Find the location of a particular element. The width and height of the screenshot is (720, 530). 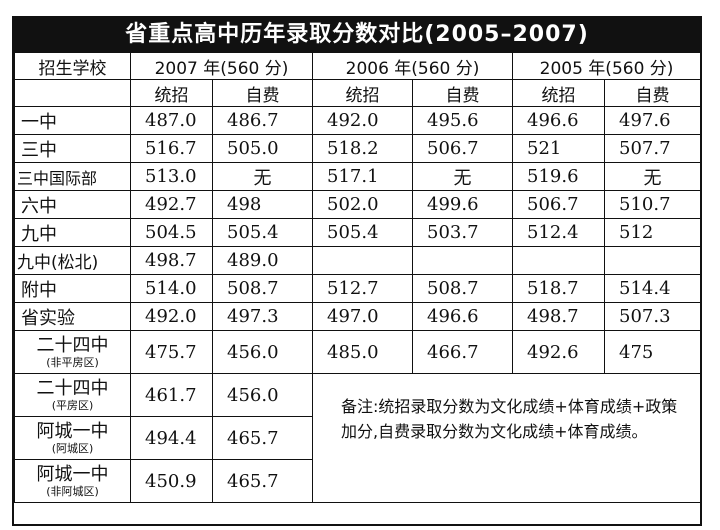

school-name: 九中(松北) is located at coordinates (72, 260).